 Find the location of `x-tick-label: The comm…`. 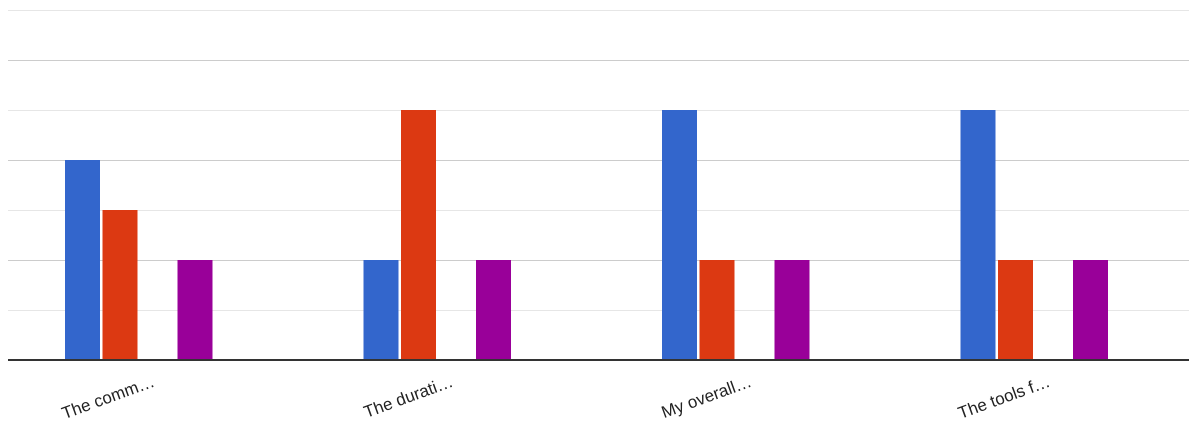

x-tick-label: The comm… is located at coordinates (108, 397).